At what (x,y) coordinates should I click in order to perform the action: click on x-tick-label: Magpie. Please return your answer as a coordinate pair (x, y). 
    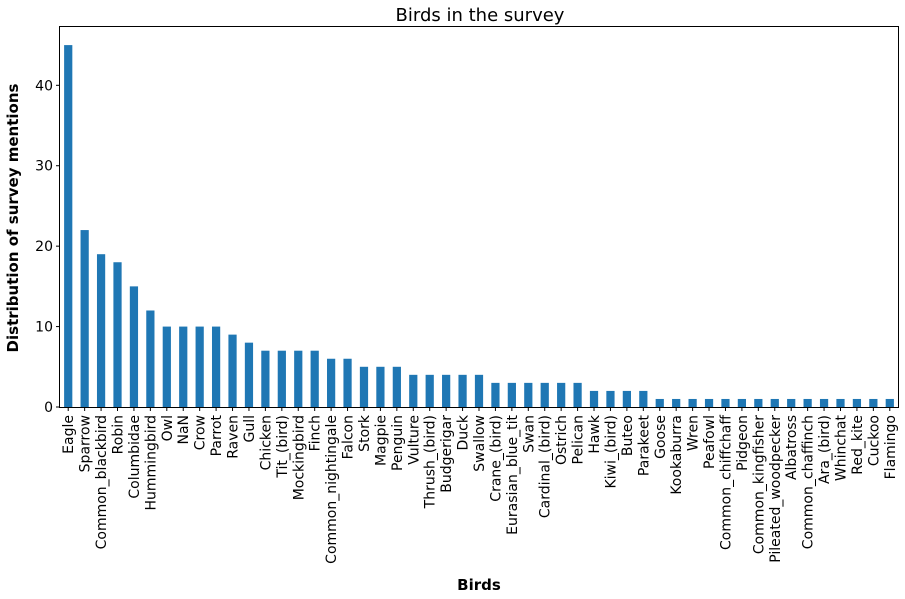
    Looking at the image, I should click on (381, 440).